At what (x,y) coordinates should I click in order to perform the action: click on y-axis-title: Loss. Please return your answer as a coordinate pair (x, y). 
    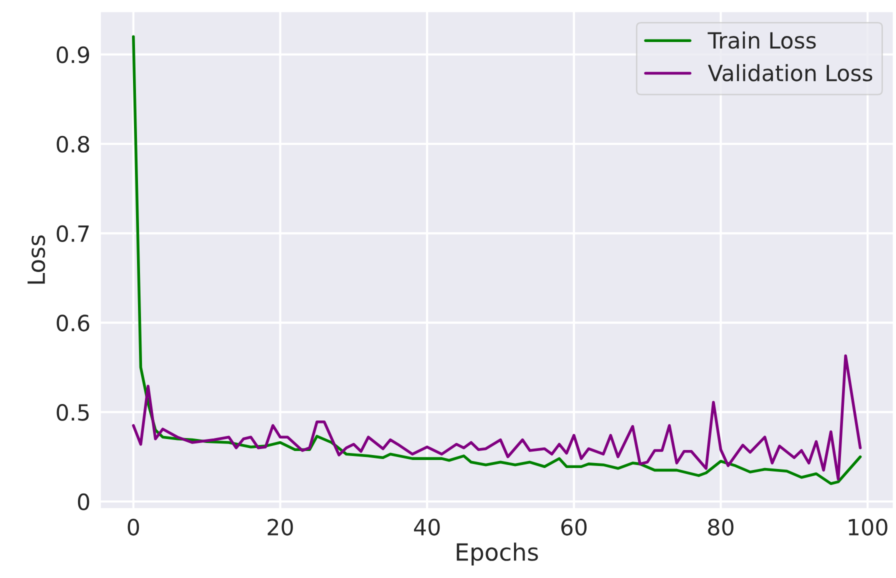
    Looking at the image, I should click on (37, 259).